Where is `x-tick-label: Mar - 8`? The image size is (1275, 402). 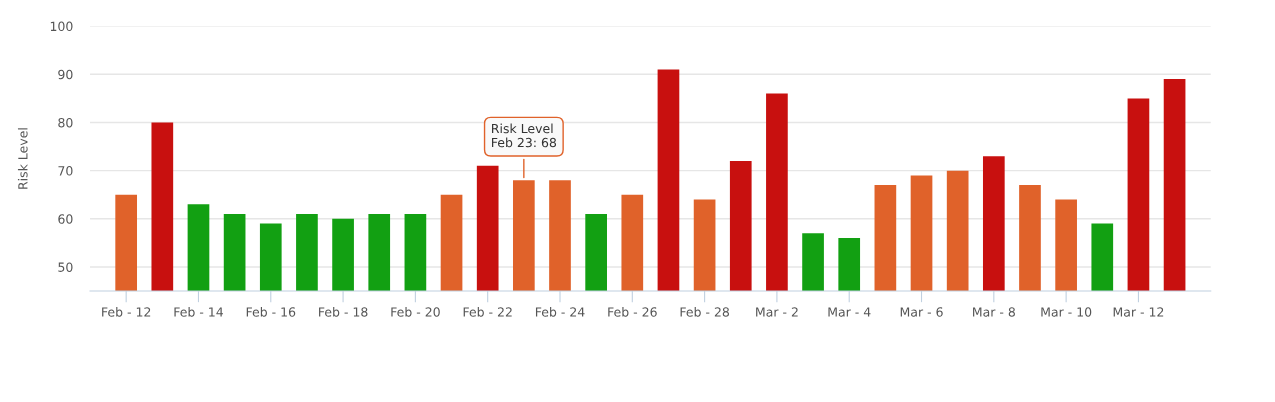 x-tick-label: Mar - 8 is located at coordinates (994, 312).